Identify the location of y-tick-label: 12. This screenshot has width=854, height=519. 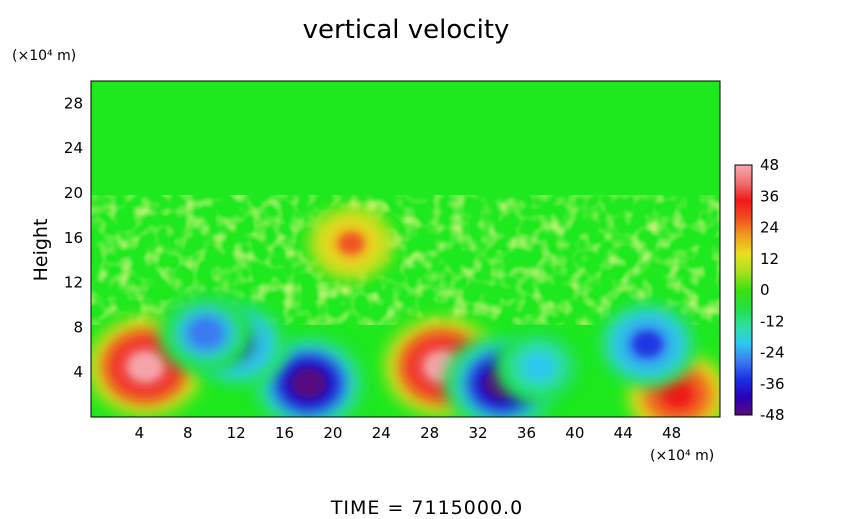
(73, 283).